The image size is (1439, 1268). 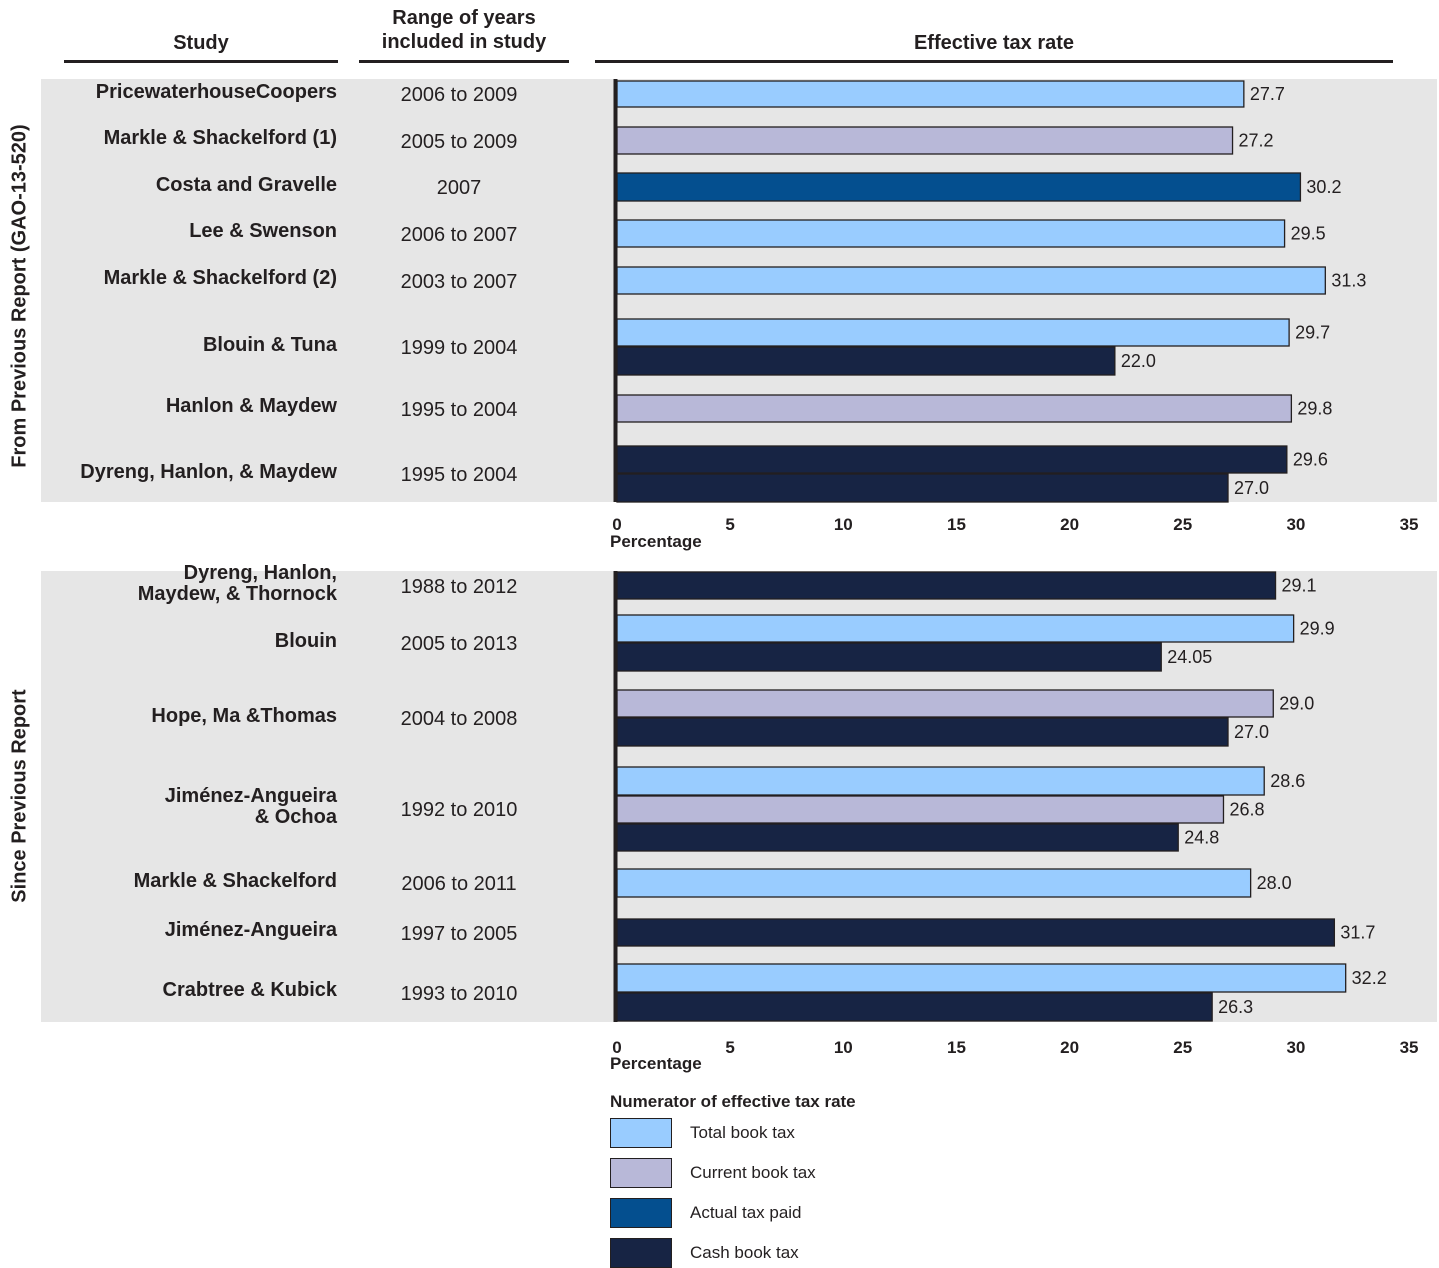 I want to click on study-name: Dyreng, Hanlon, & Maydew, so click(x=208, y=471).